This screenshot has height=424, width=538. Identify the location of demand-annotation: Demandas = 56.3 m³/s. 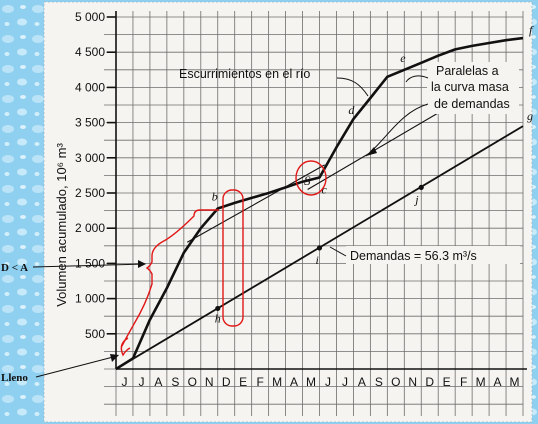
(413, 256).